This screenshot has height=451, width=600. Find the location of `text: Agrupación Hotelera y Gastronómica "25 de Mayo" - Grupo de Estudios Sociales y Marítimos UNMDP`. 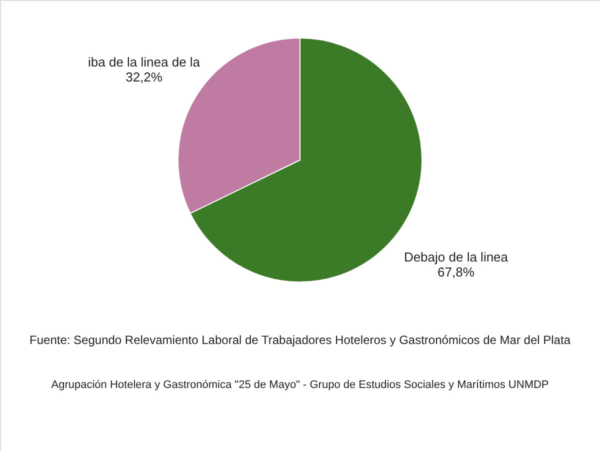

text: Agrupación Hotelera y Gastronómica "25 de Mayo" - Grupo de Estudios Sociales y Marítimos UNMDP is located at coordinates (300, 385).